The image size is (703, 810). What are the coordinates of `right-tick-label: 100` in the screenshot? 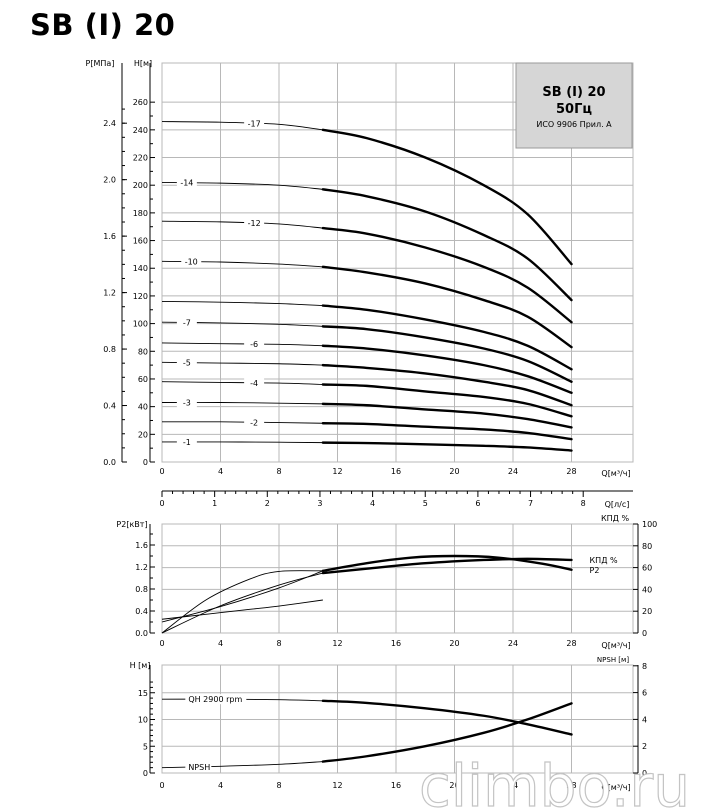 It's located at (649, 524).